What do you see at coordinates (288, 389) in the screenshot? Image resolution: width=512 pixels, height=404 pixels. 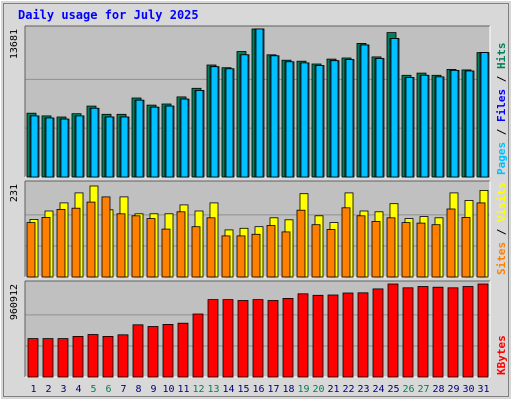 I see `x-tick-label-day-18: 18` at bounding box center [288, 389].